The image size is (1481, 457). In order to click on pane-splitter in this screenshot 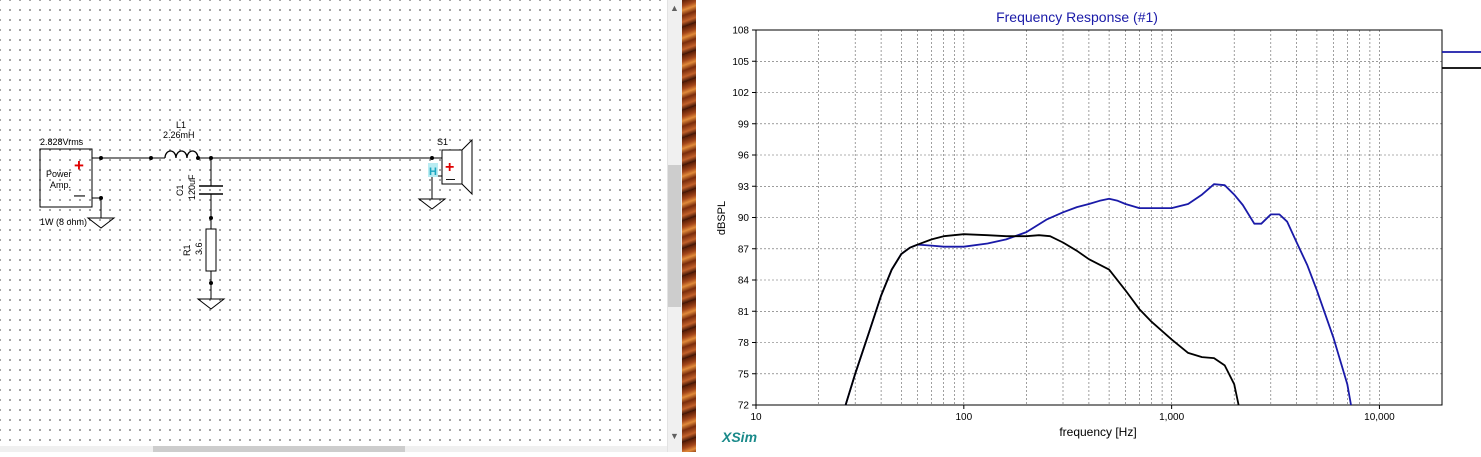, I will do `click(689, 226)`.